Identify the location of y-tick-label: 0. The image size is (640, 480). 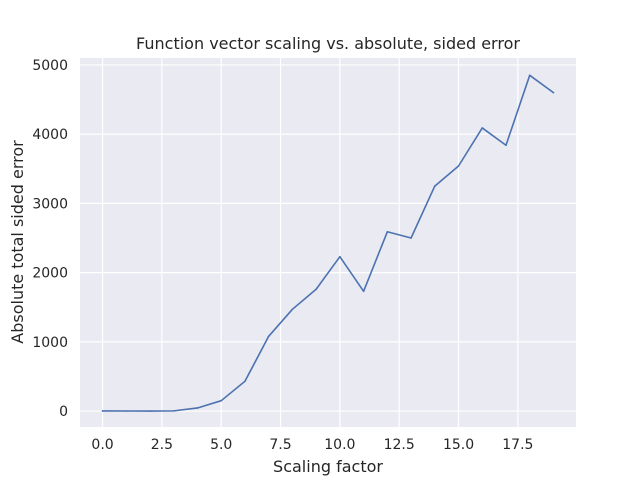
(63, 412).